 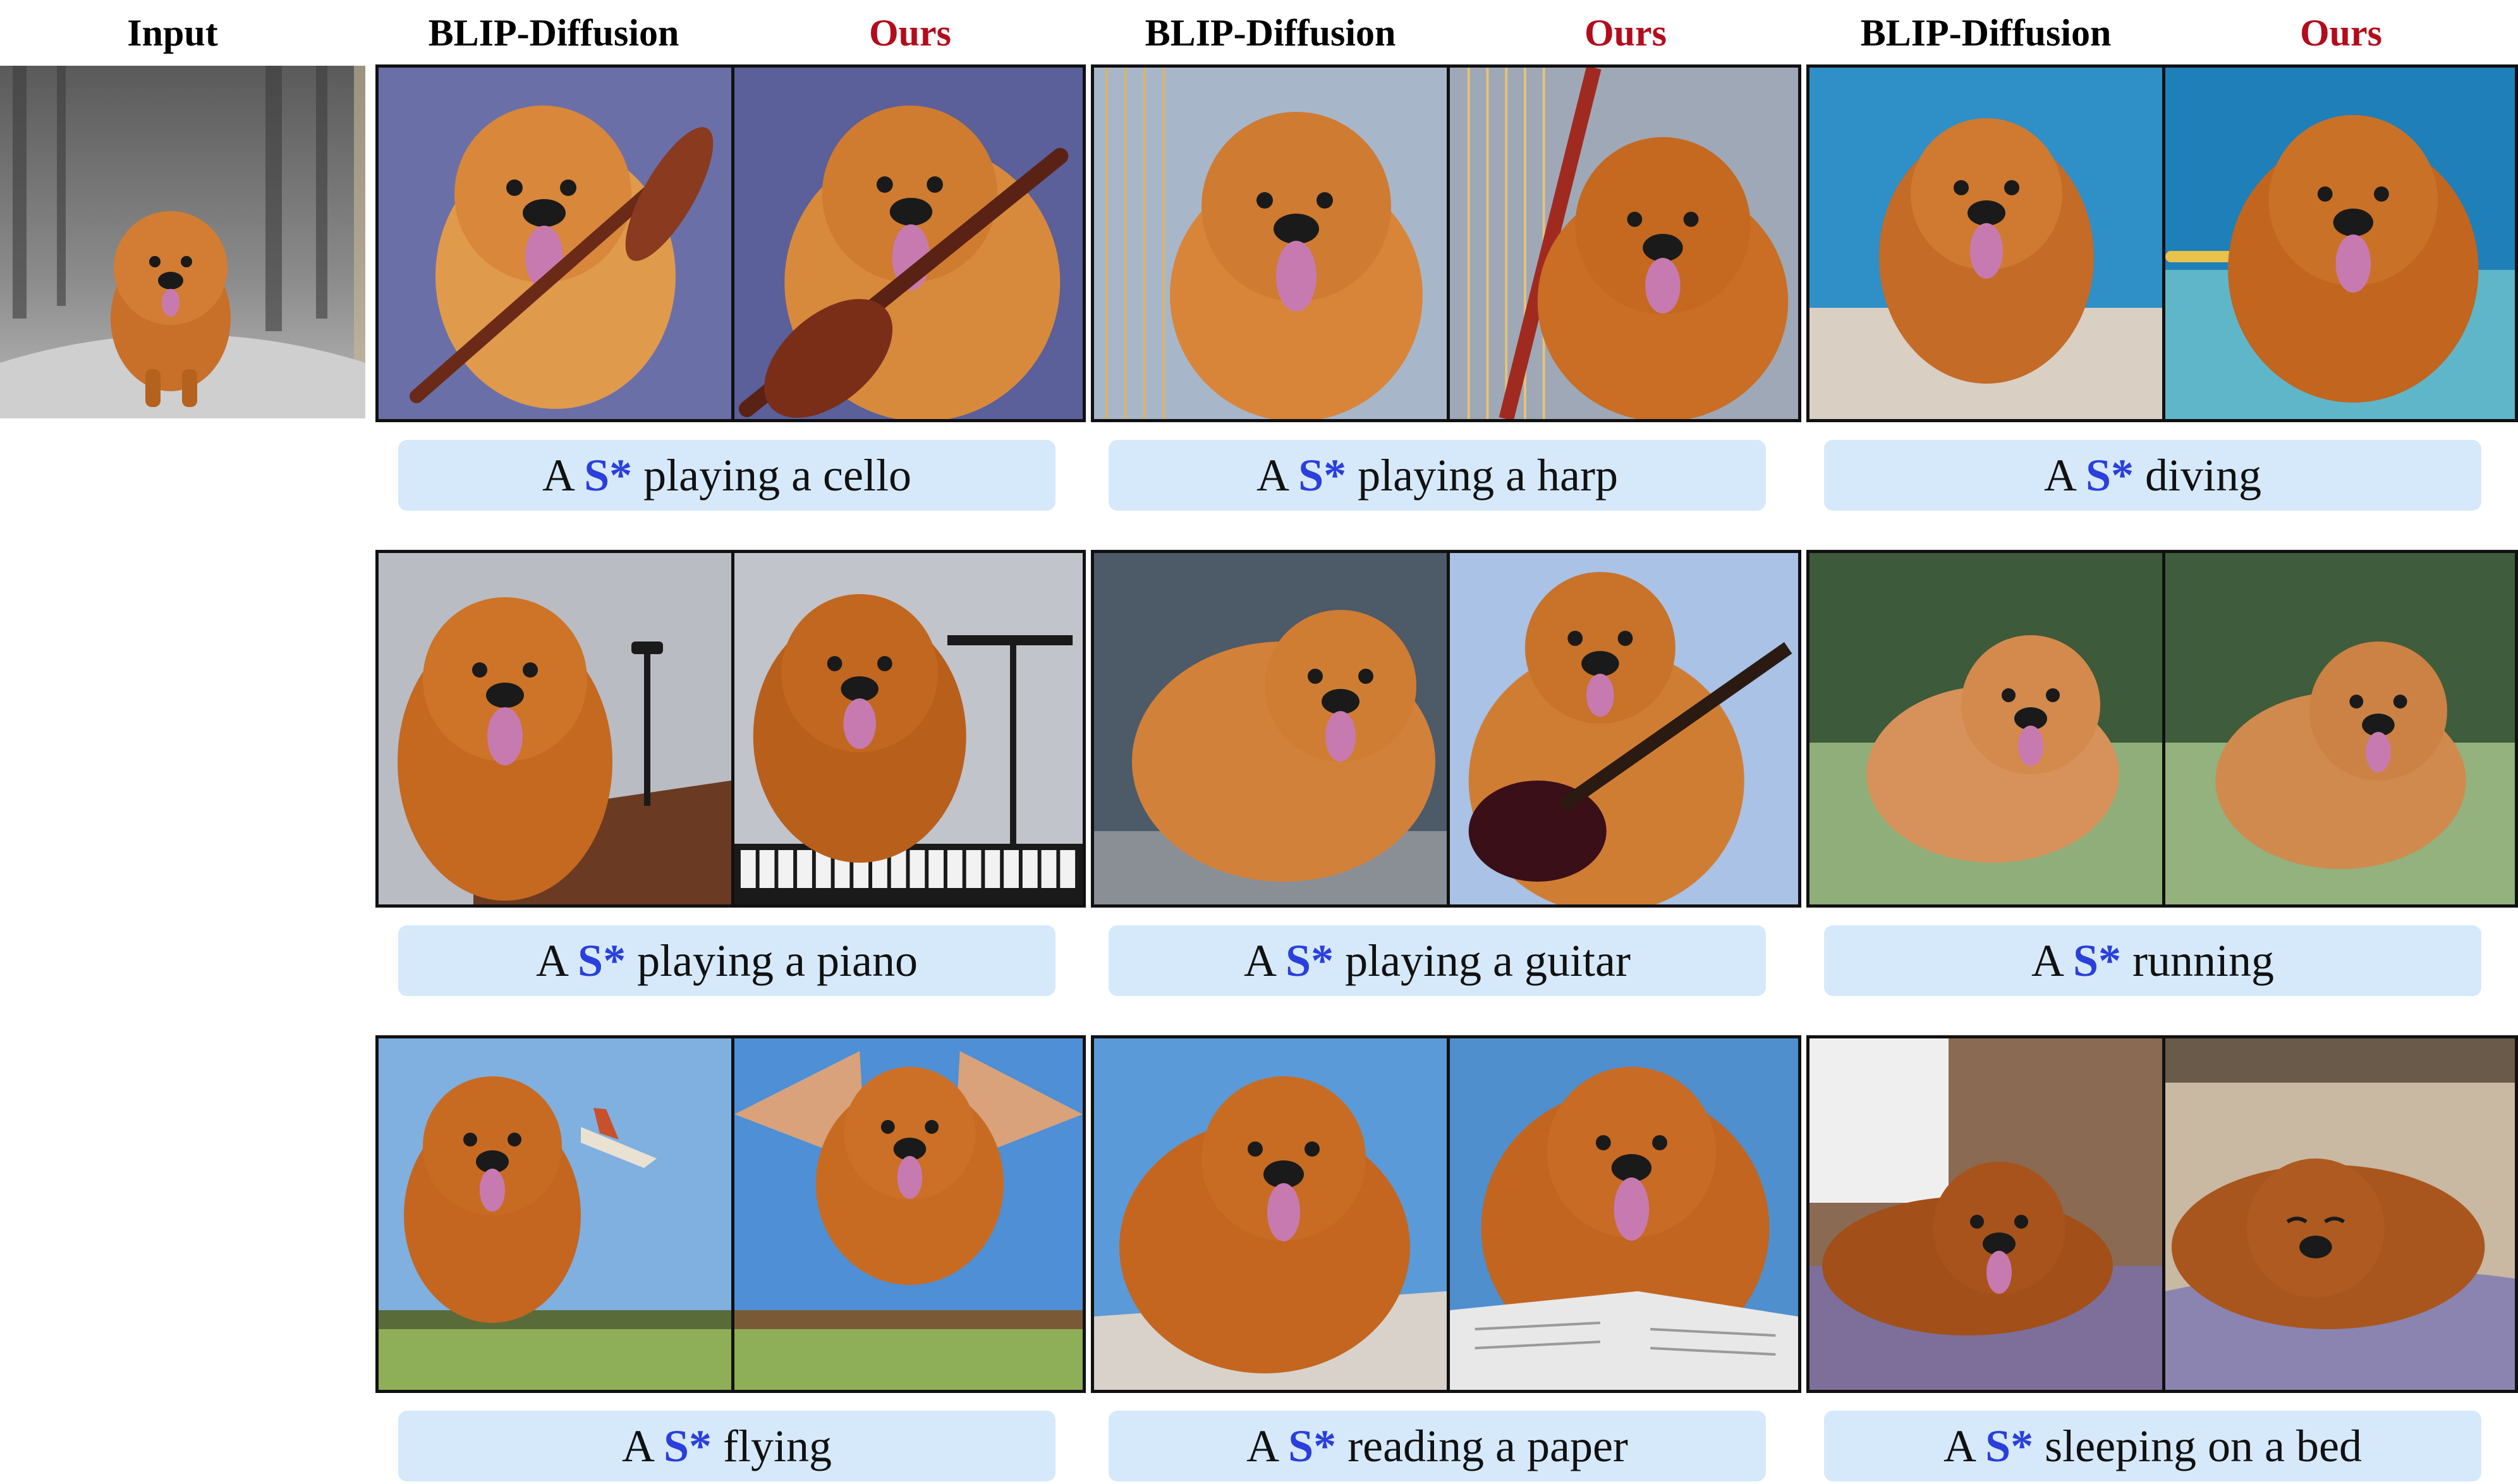 I want to click on dog-flying-baseline, so click(x=555, y=1214).